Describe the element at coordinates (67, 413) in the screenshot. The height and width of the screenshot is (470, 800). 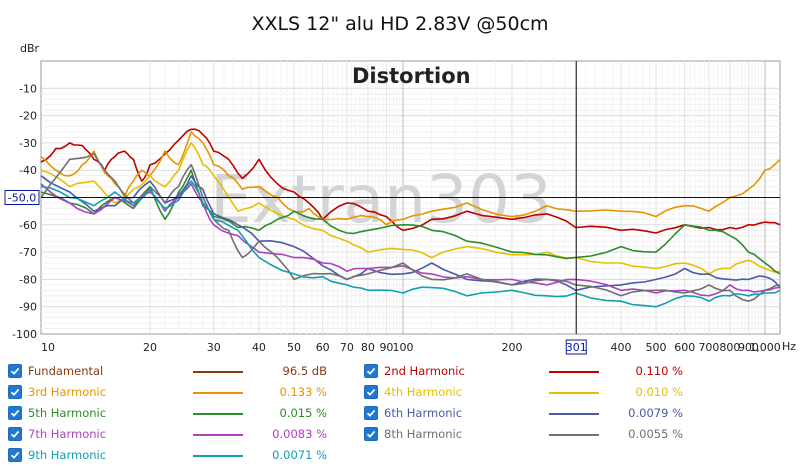
I see `legend-label: 5th Harmonic` at that location.